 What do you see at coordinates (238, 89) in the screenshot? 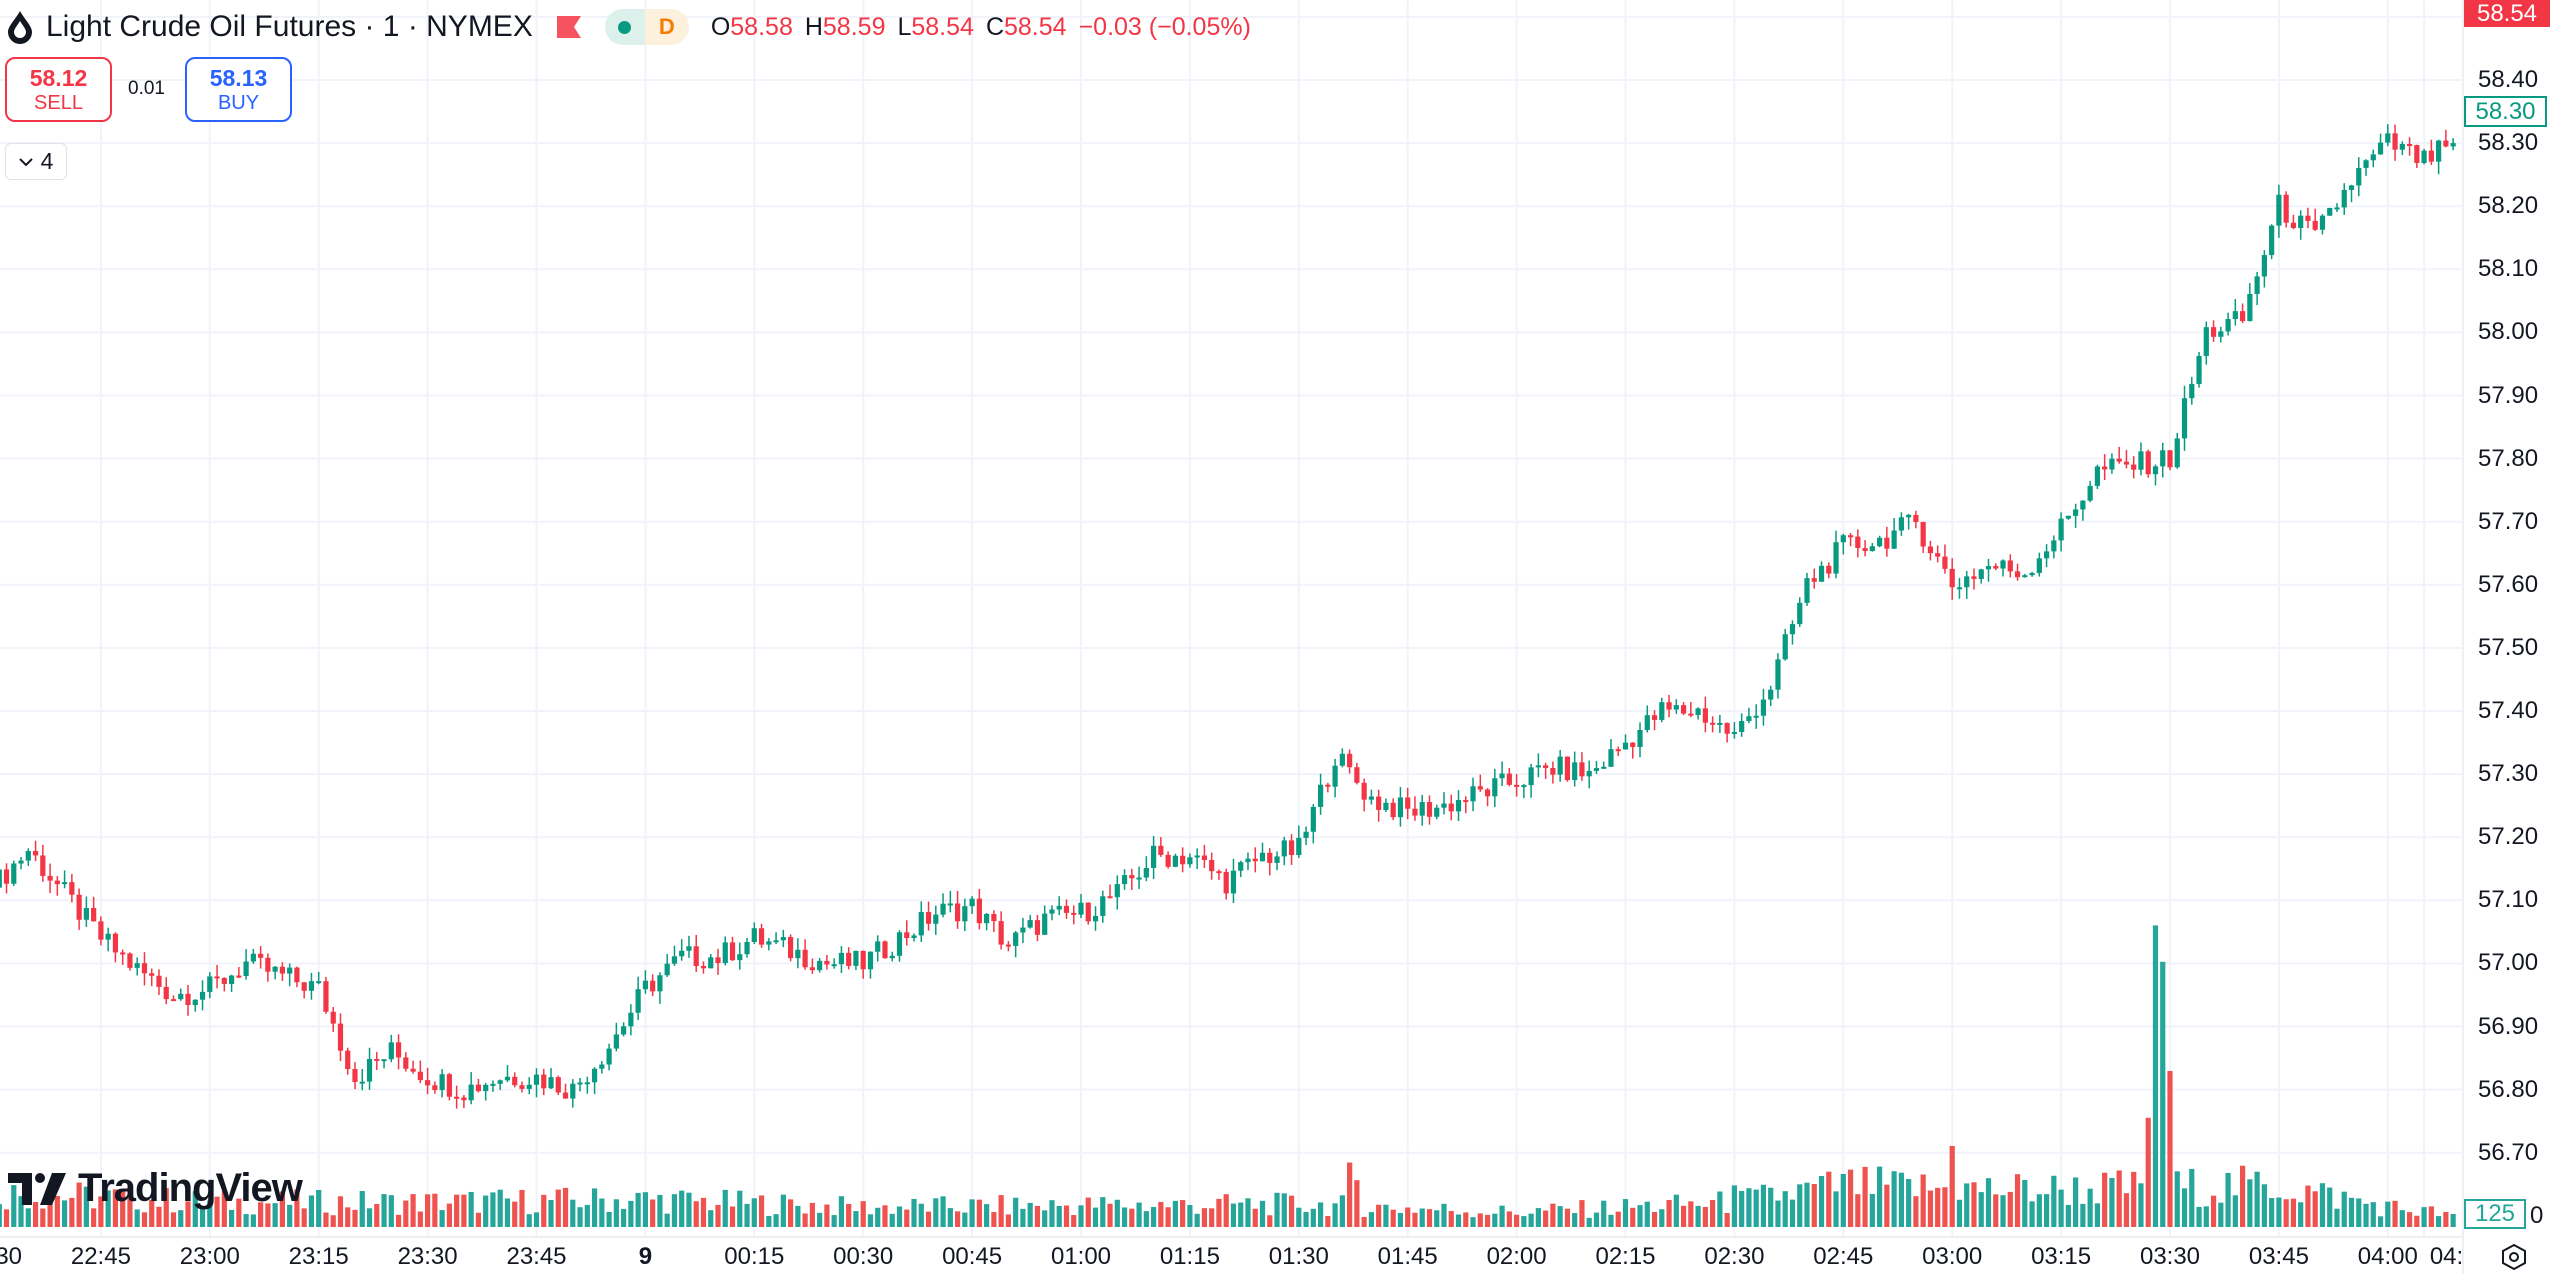
I see `buy-button: 58.13 BUY` at bounding box center [238, 89].